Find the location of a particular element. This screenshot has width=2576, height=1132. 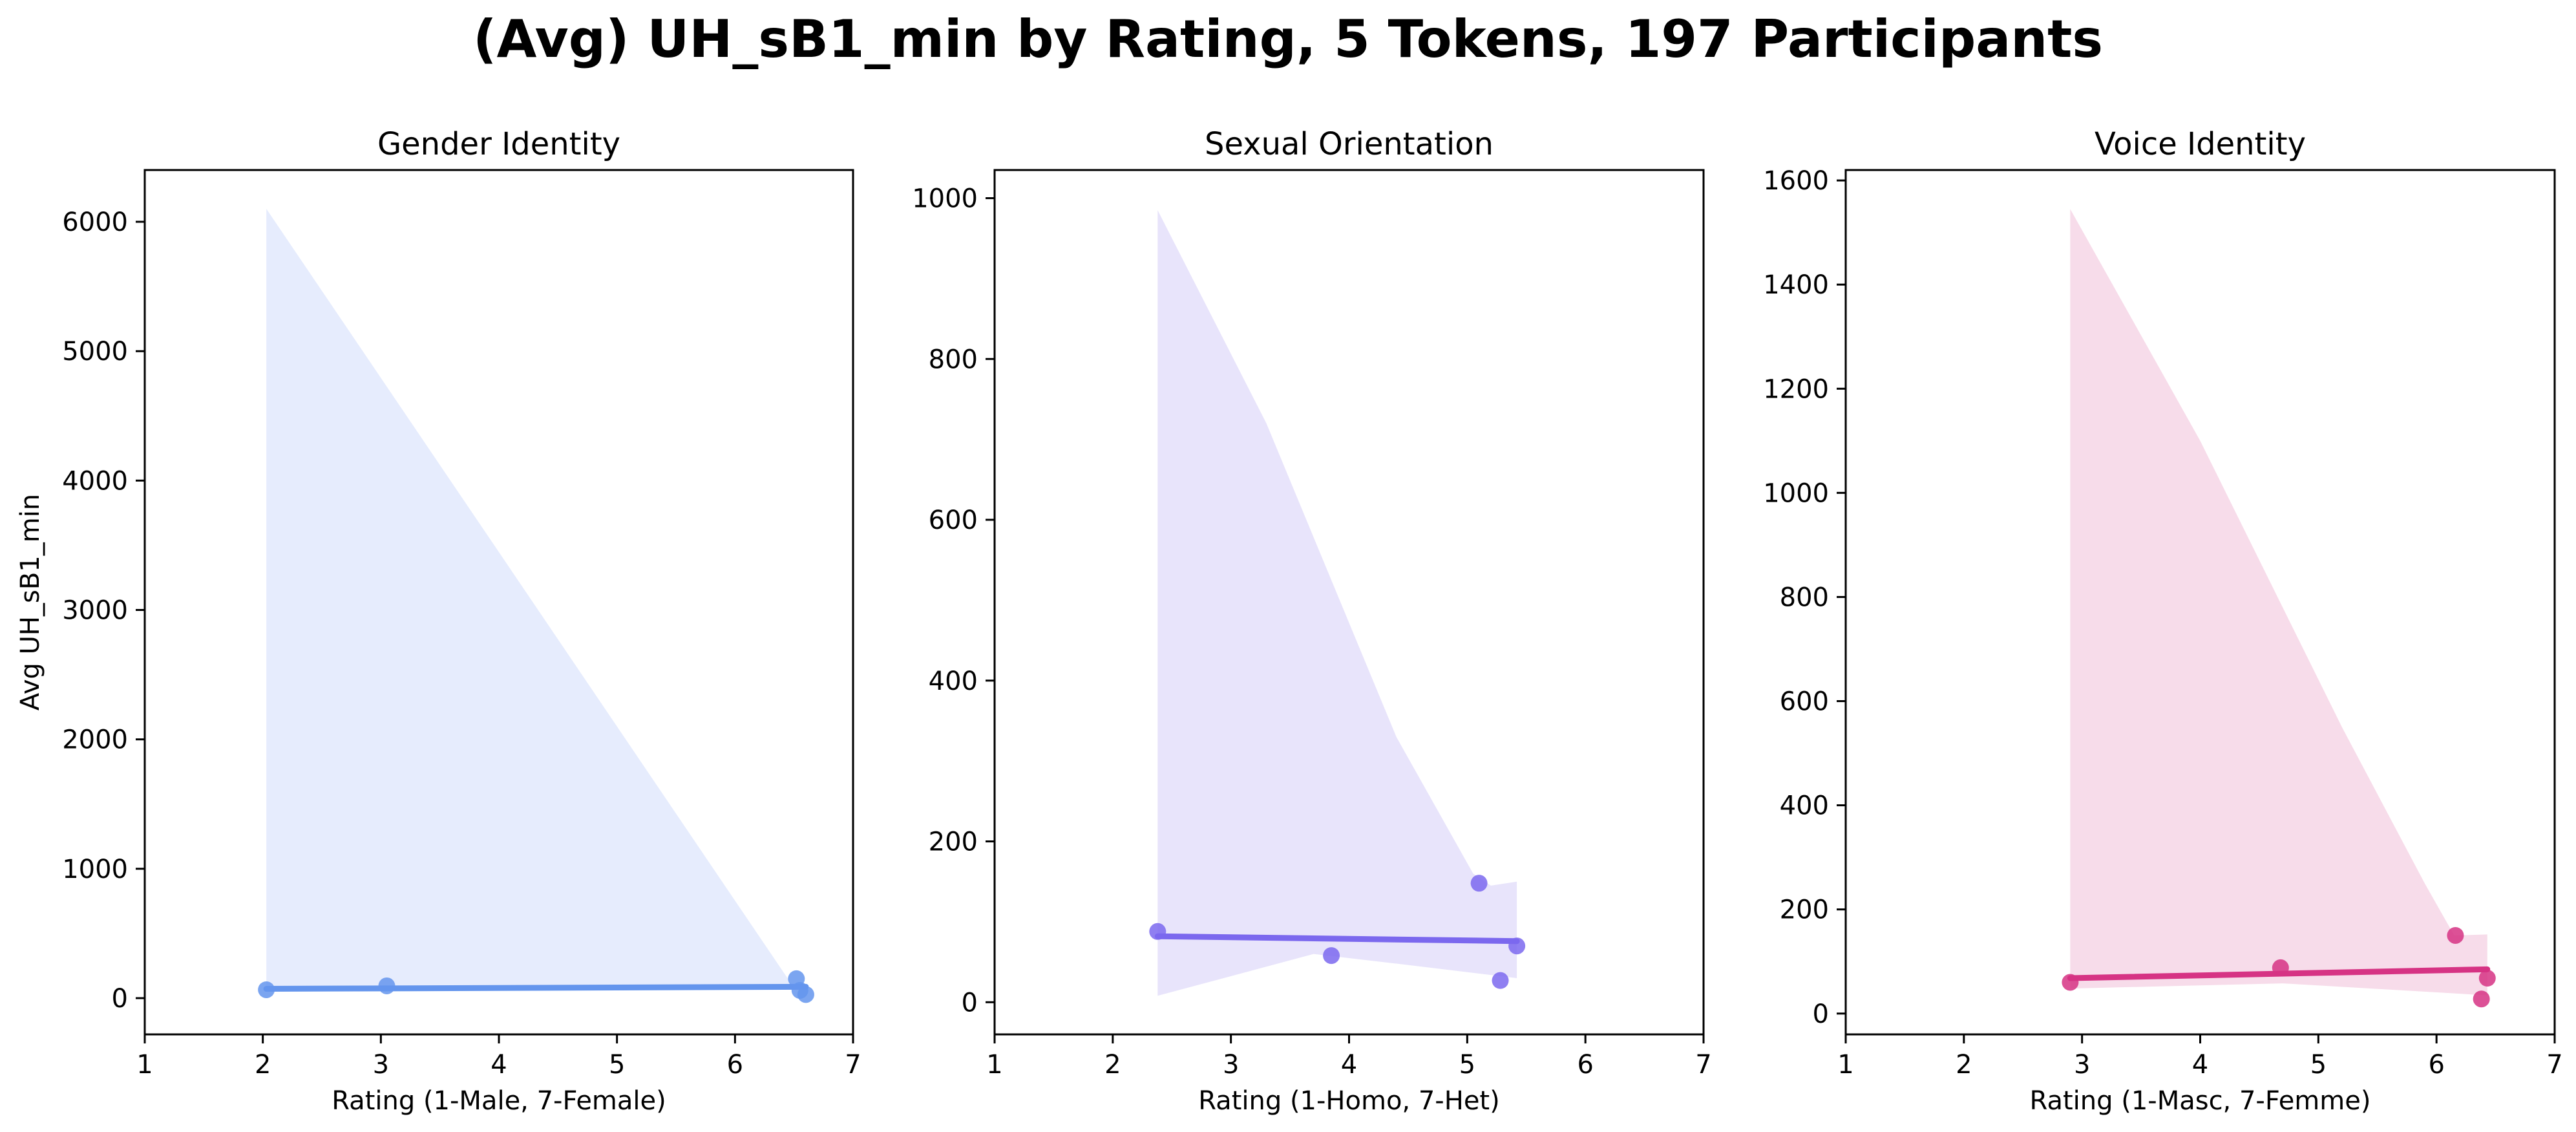

x-axis-label: Rating (1-Male, 7-Female) is located at coordinates (499, 1101).